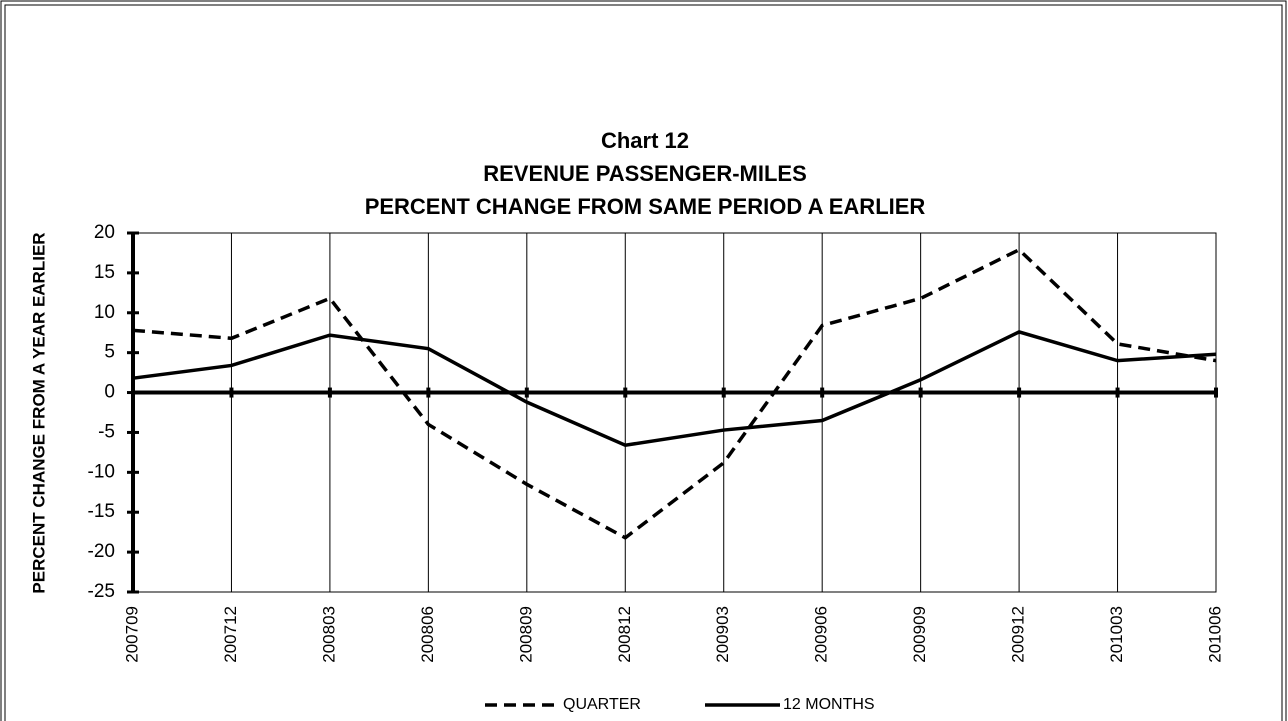  I want to click on x-tick-label: 200712, so click(230, 634).